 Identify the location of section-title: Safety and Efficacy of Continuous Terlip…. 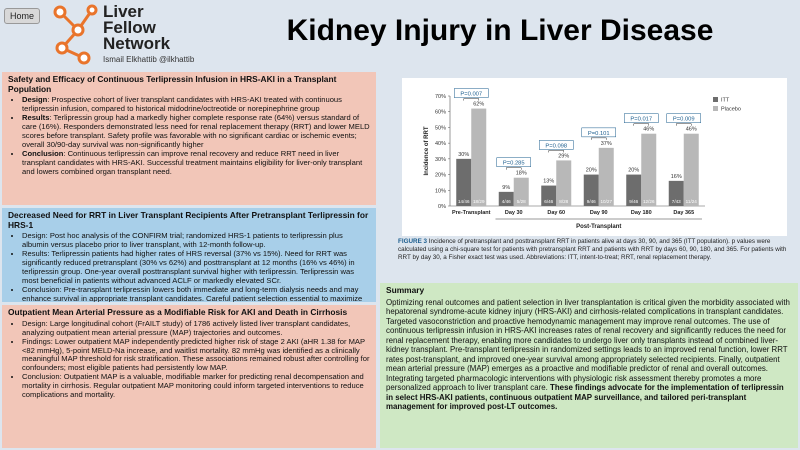
(172, 84).